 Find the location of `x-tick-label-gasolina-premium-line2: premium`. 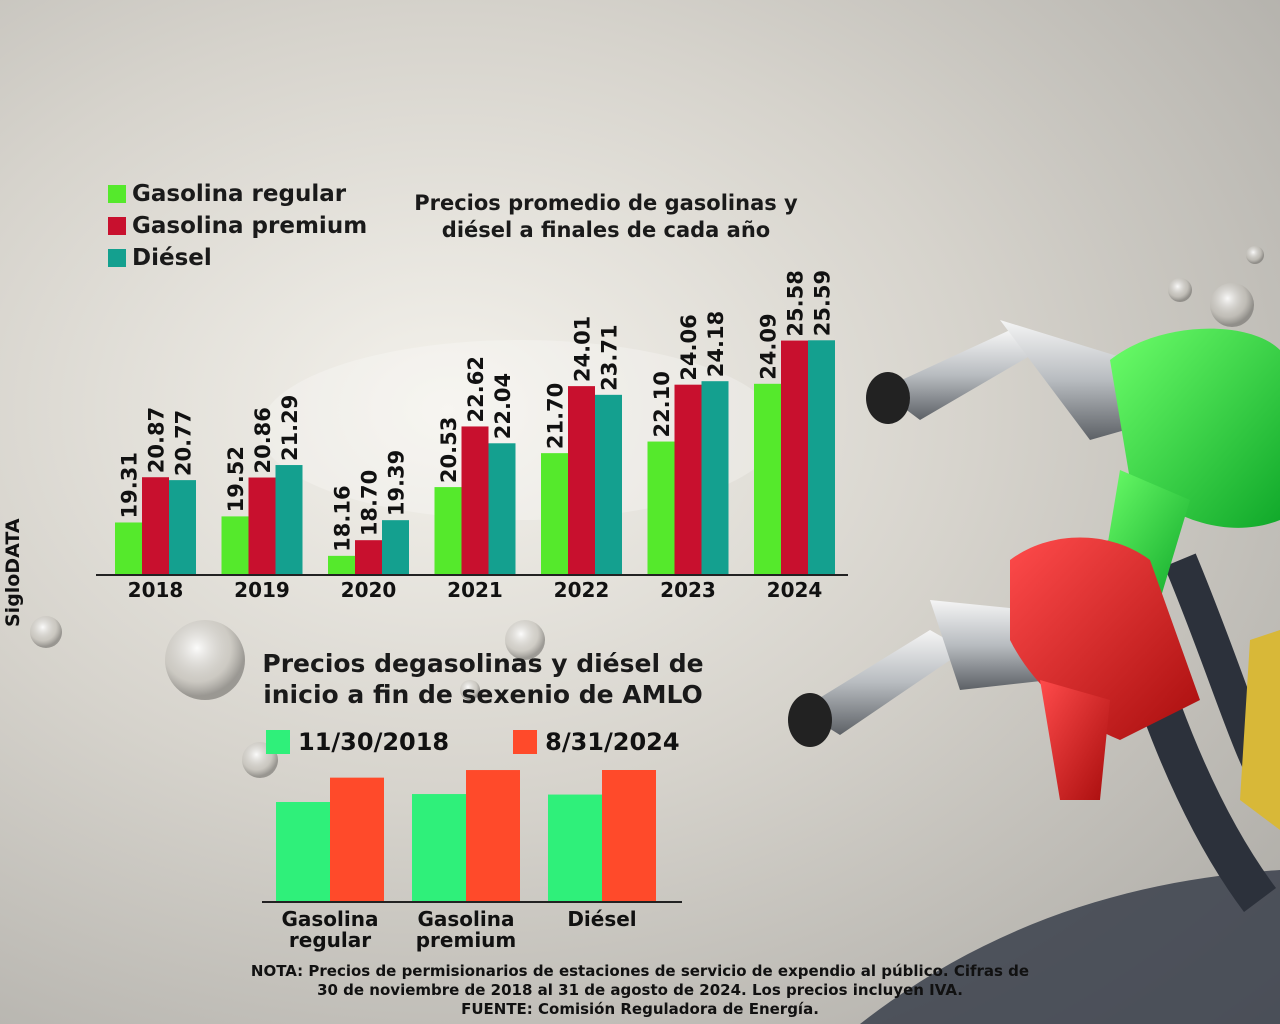

x-tick-label-gasolina-premium-line2: premium is located at coordinates (466, 940).